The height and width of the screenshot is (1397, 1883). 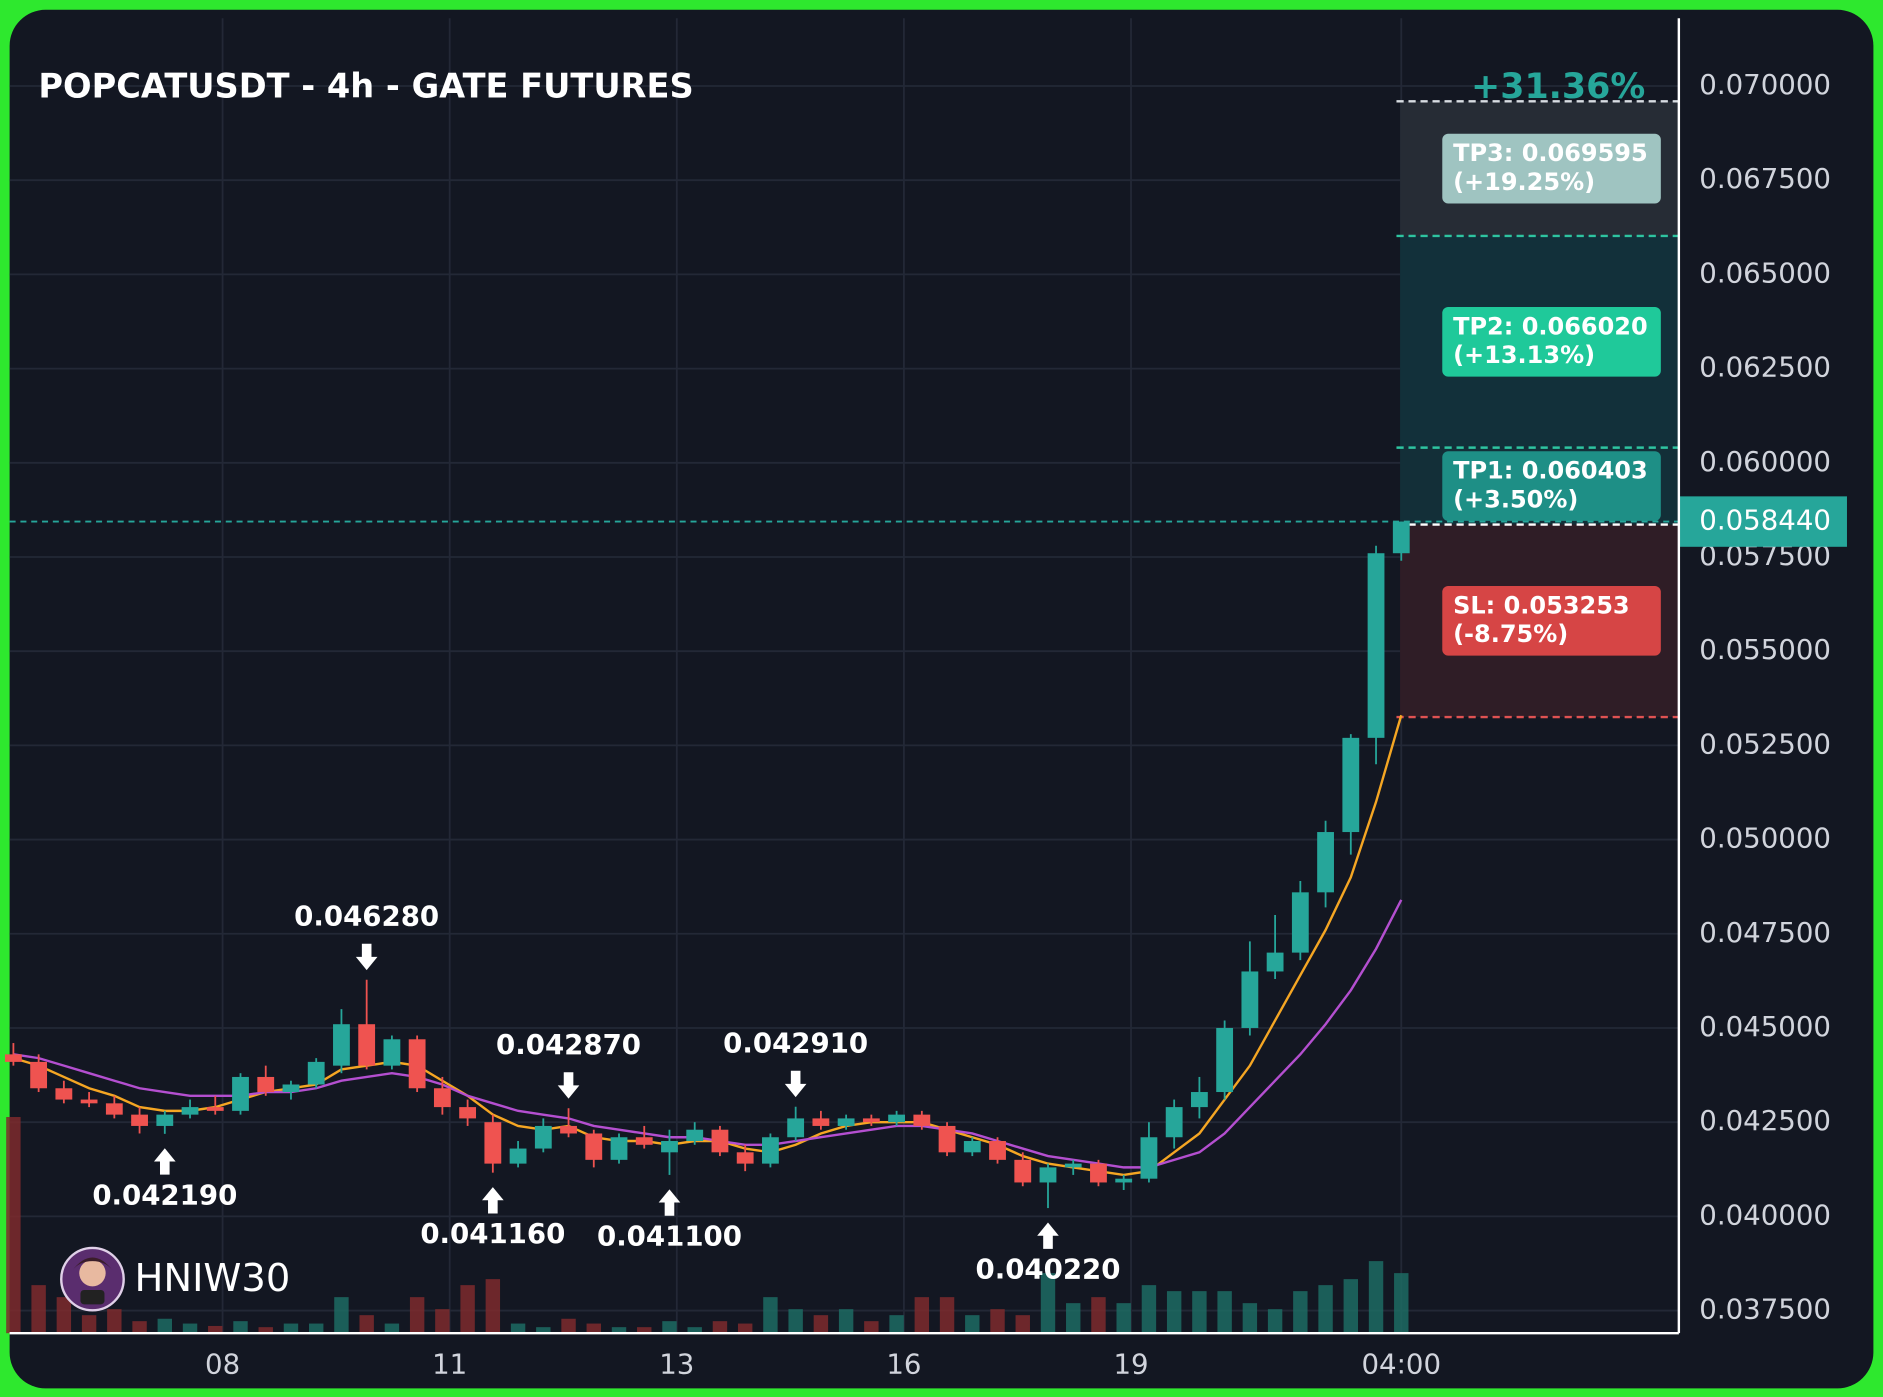 I want to click on watermark: HNIW30, so click(x=213, y=1278).